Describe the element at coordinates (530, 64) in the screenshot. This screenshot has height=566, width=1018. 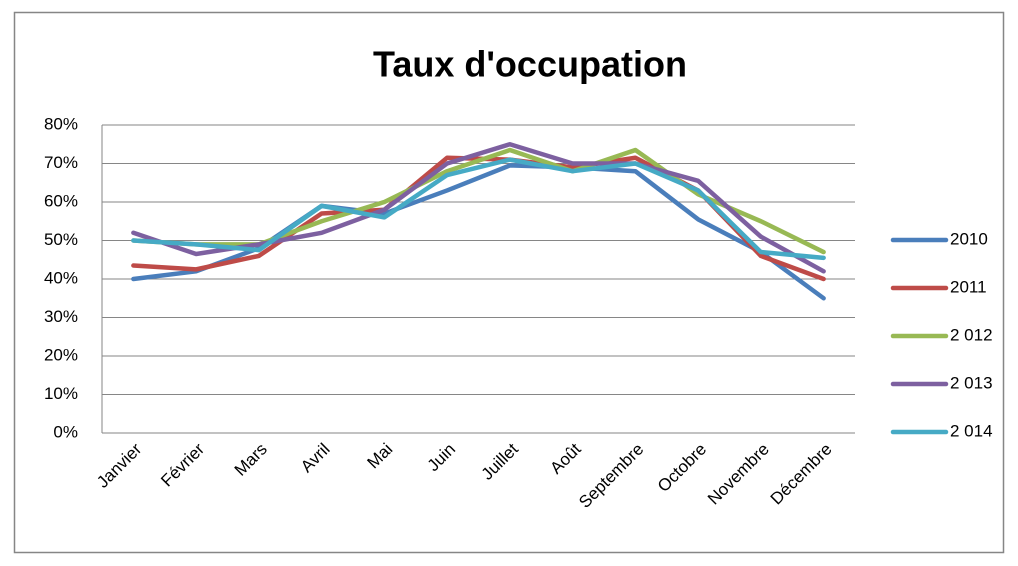
I see `chart-title: Taux d'occupation` at that location.